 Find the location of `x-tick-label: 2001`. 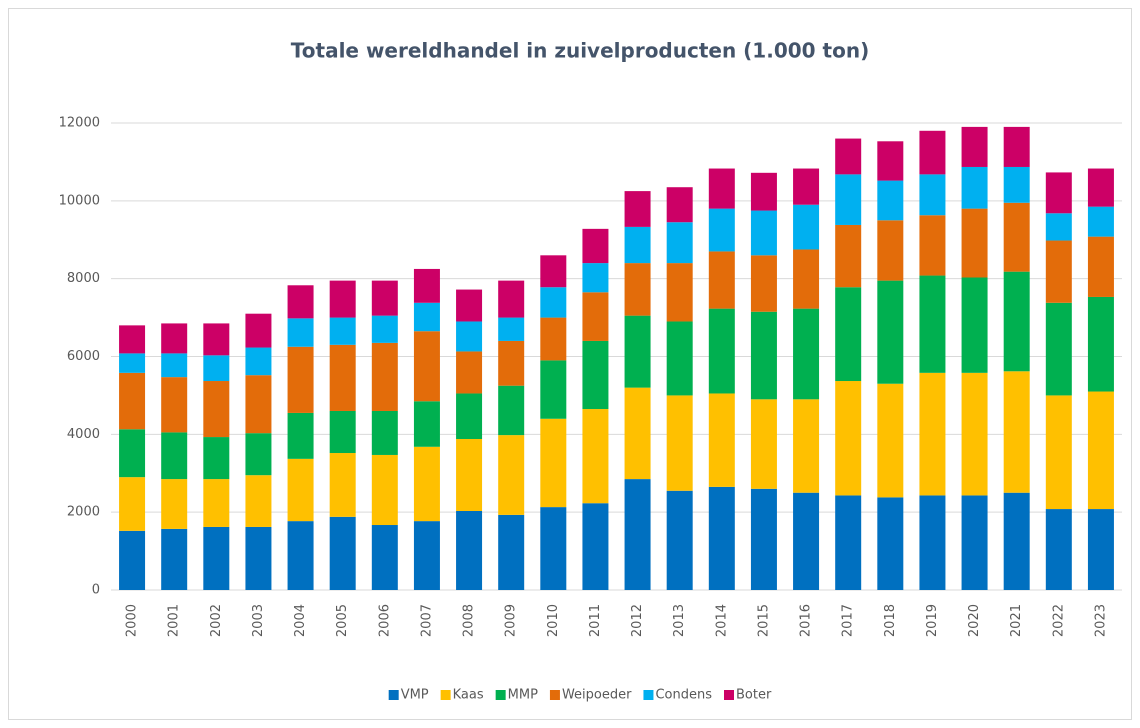

x-tick-label: 2001 is located at coordinates (174, 620).